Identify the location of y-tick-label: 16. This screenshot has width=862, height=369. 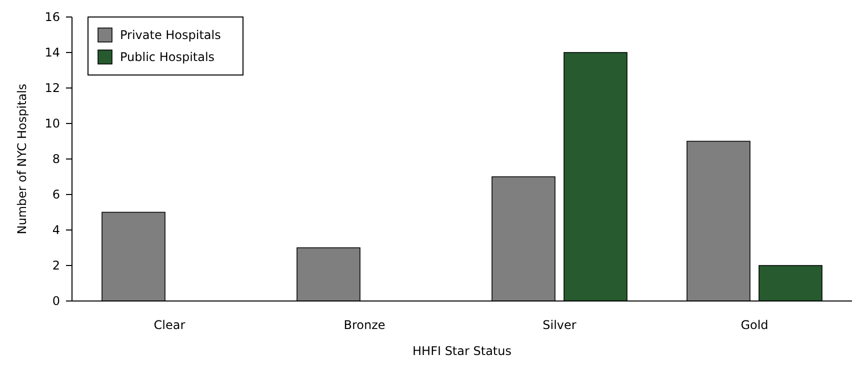
(52, 17).